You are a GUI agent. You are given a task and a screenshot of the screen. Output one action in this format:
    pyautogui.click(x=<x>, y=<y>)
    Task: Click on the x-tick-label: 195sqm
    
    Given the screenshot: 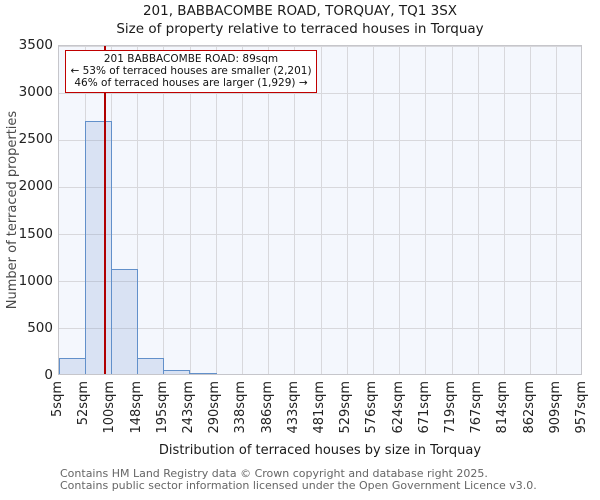 What is the action you would take?
    pyautogui.click(x=162, y=407)
    